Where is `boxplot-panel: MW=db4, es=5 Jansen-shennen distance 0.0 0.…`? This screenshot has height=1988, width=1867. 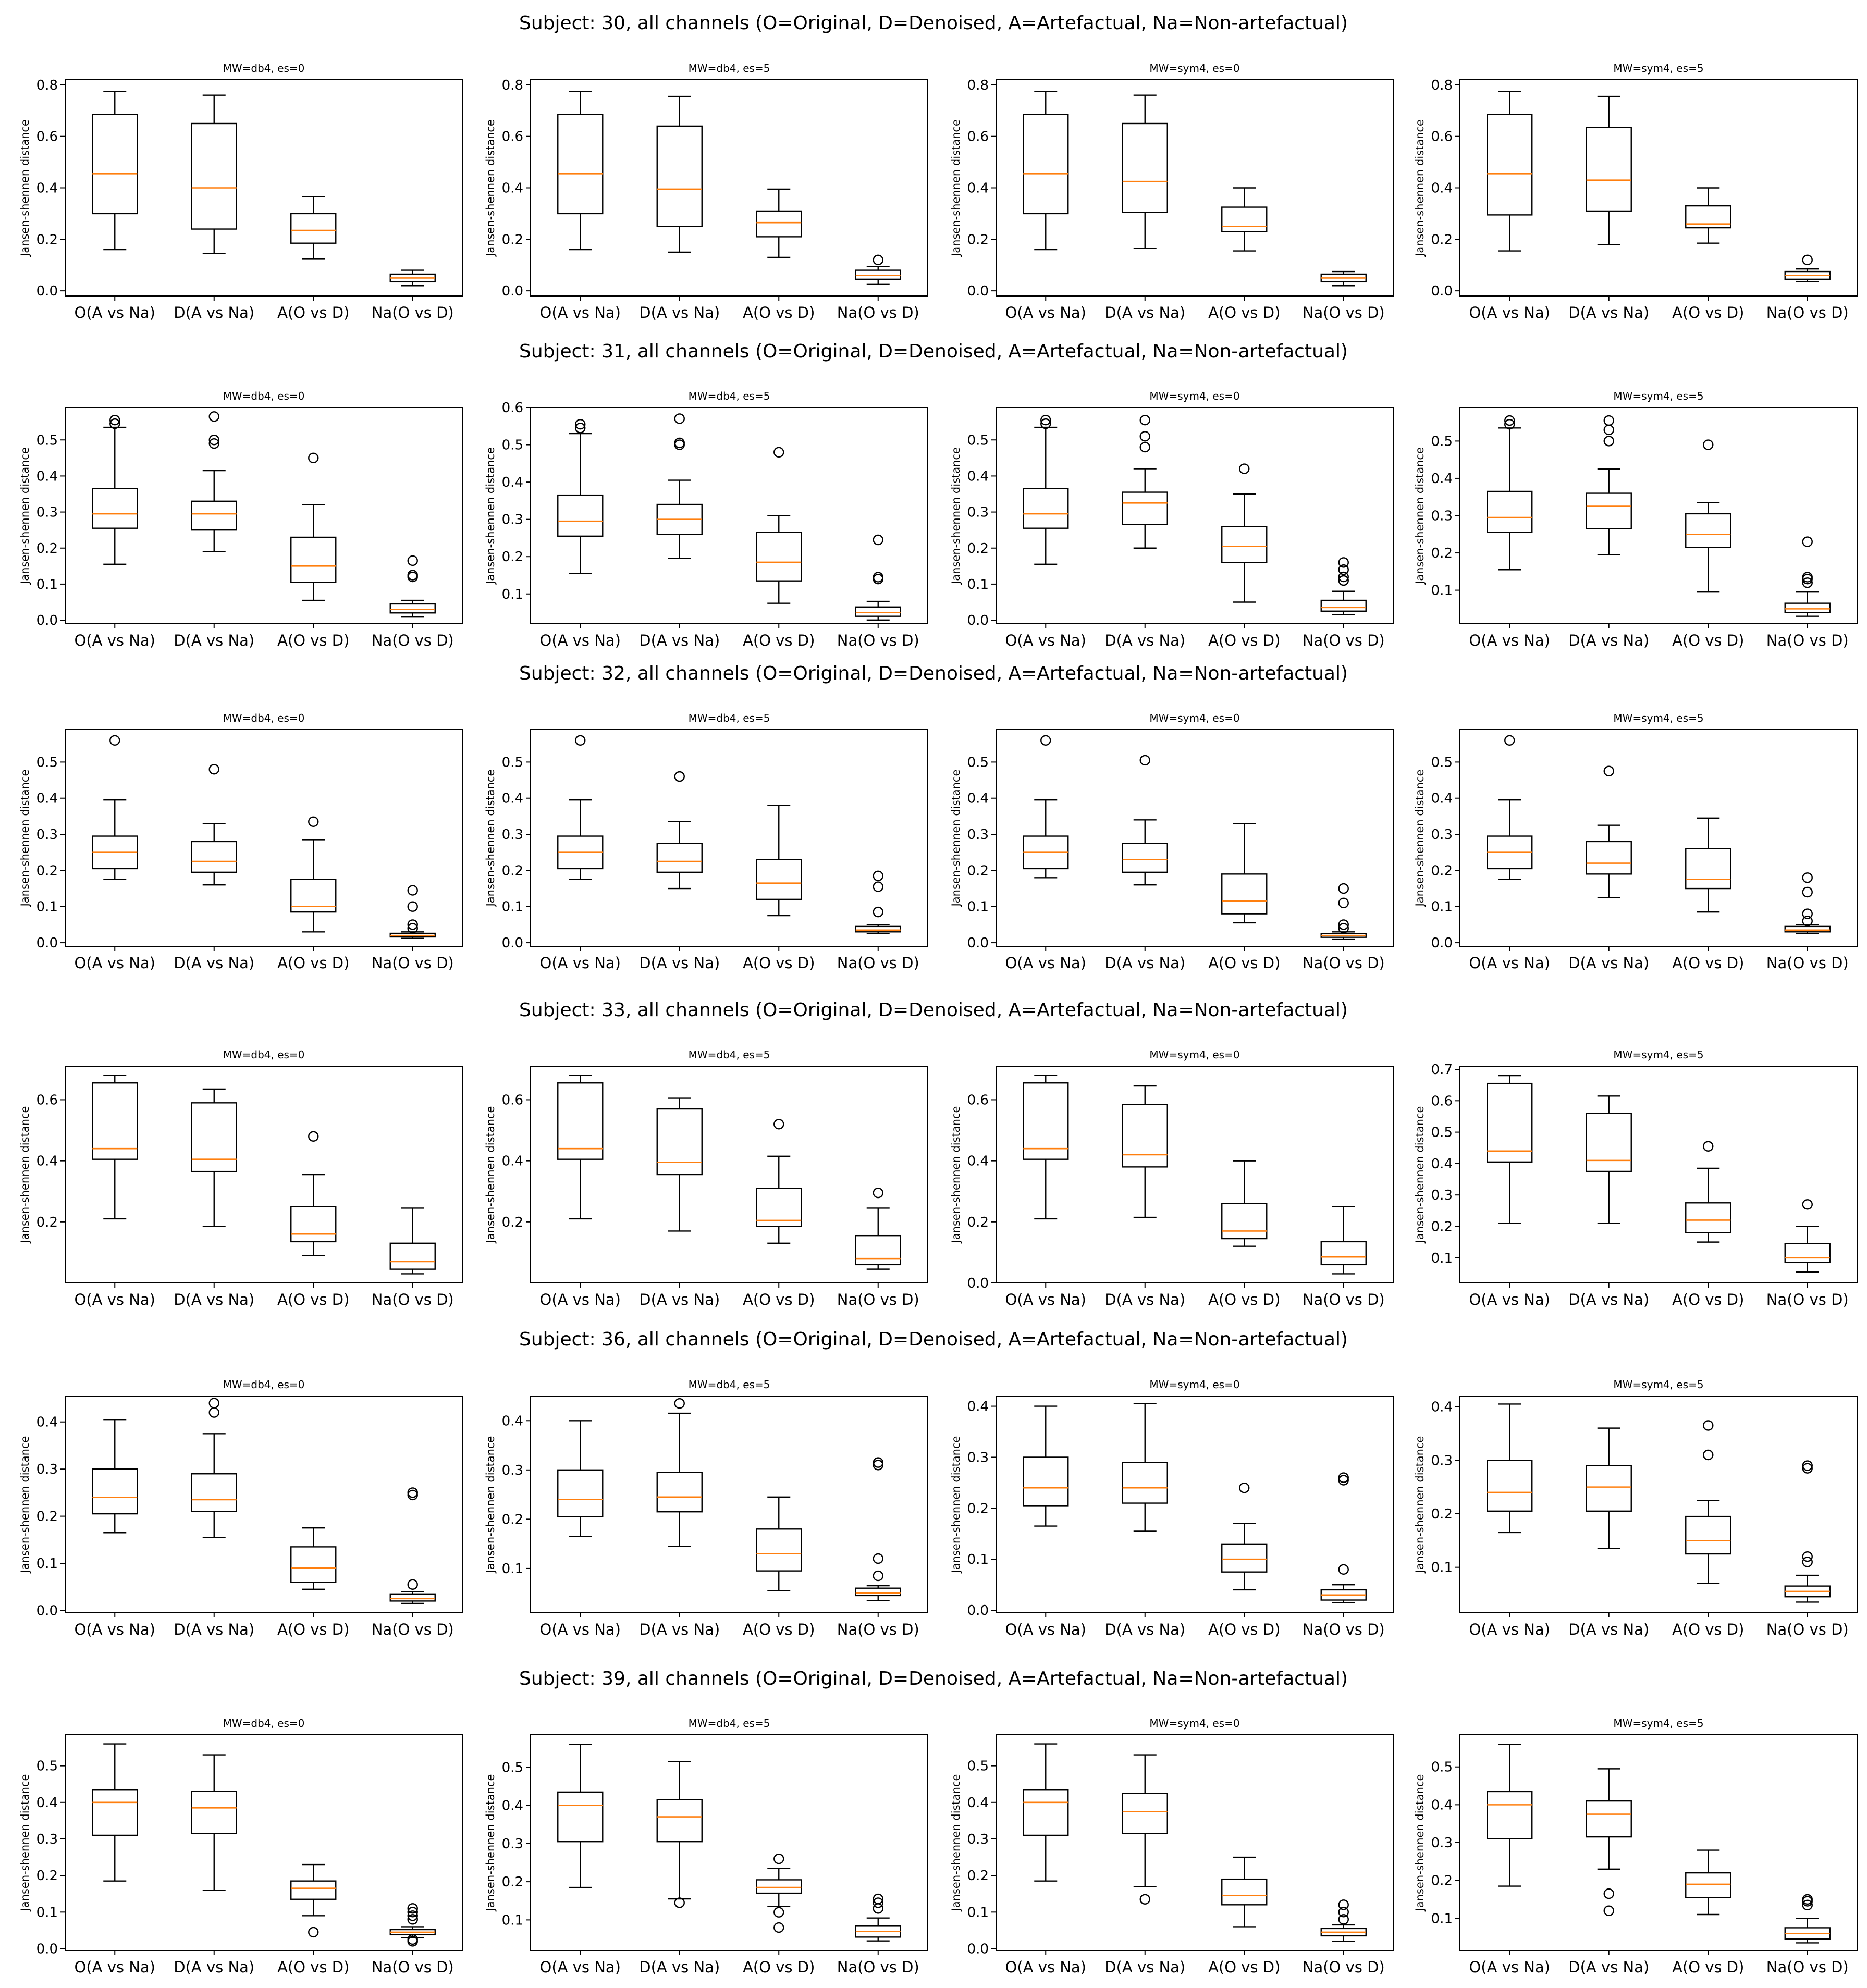
boxplot-panel: MW=db4, es=5 Jansen-shennen distance 0.0 0.… is located at coordinates (706, 192).